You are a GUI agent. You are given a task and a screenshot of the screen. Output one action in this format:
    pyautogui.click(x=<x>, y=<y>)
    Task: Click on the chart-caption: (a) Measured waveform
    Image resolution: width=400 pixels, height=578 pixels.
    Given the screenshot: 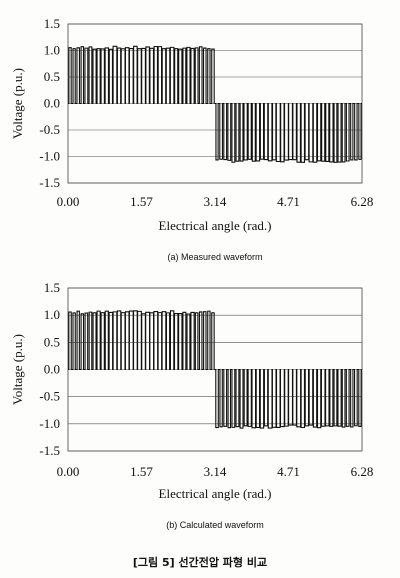 What is the action you would take?
    pyautogui.click(x=214, y=257)
    